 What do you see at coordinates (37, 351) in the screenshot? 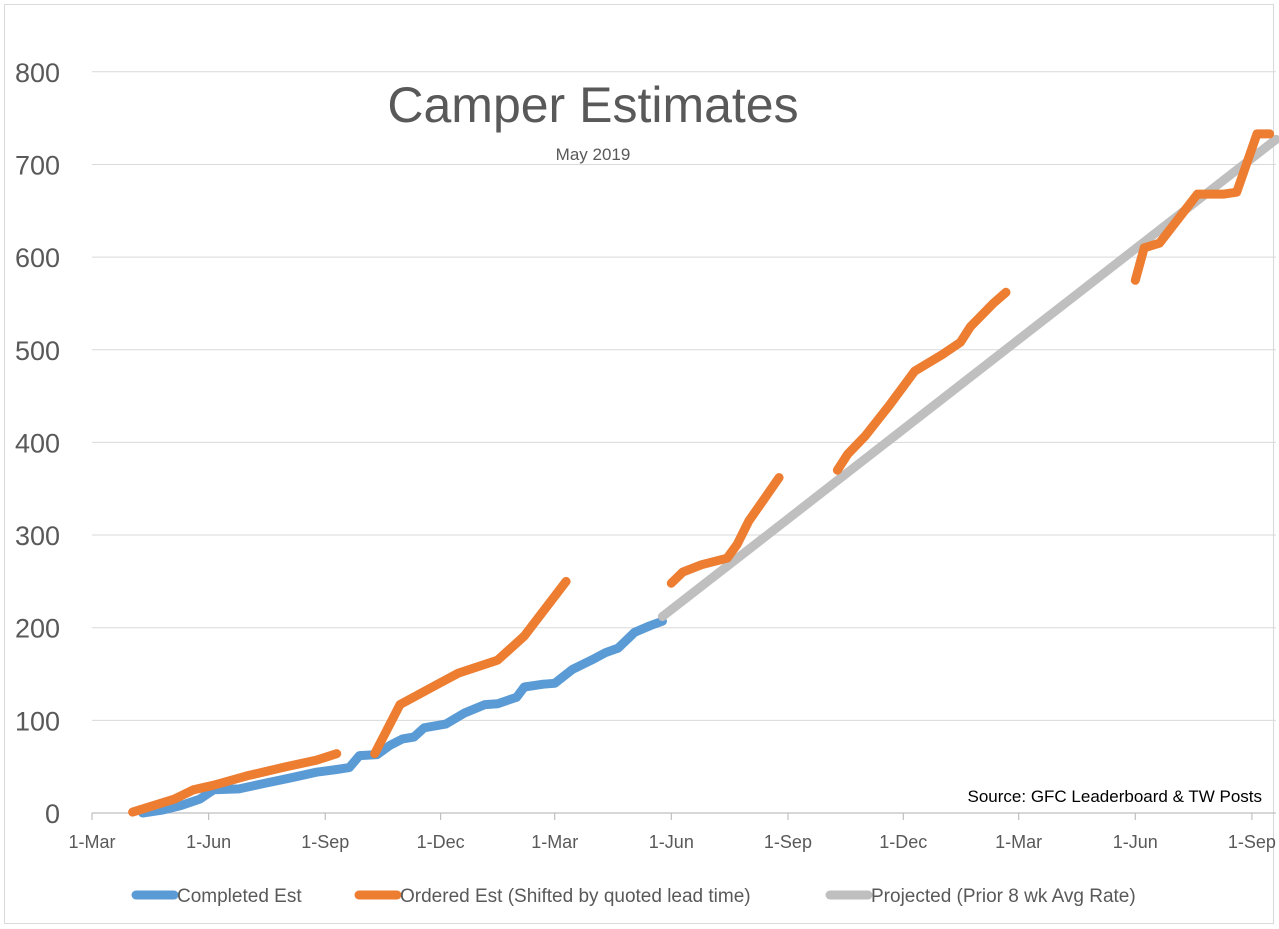
I see `y-tick-label: 500` at bounding box center [37, 351].